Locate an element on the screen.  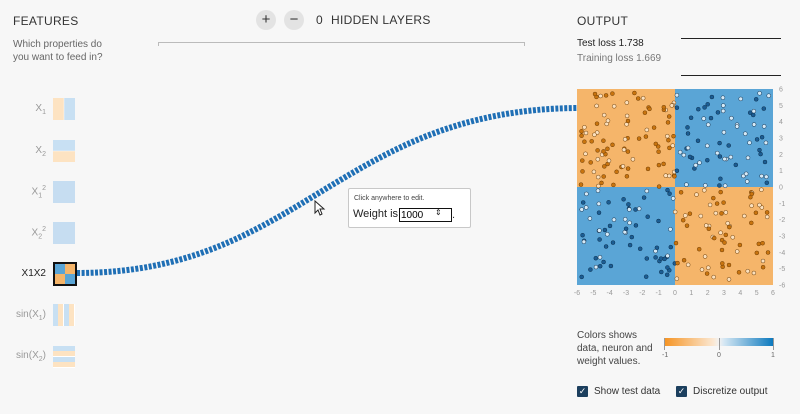
tooltip-period: . is located at coordinates (454, 215).